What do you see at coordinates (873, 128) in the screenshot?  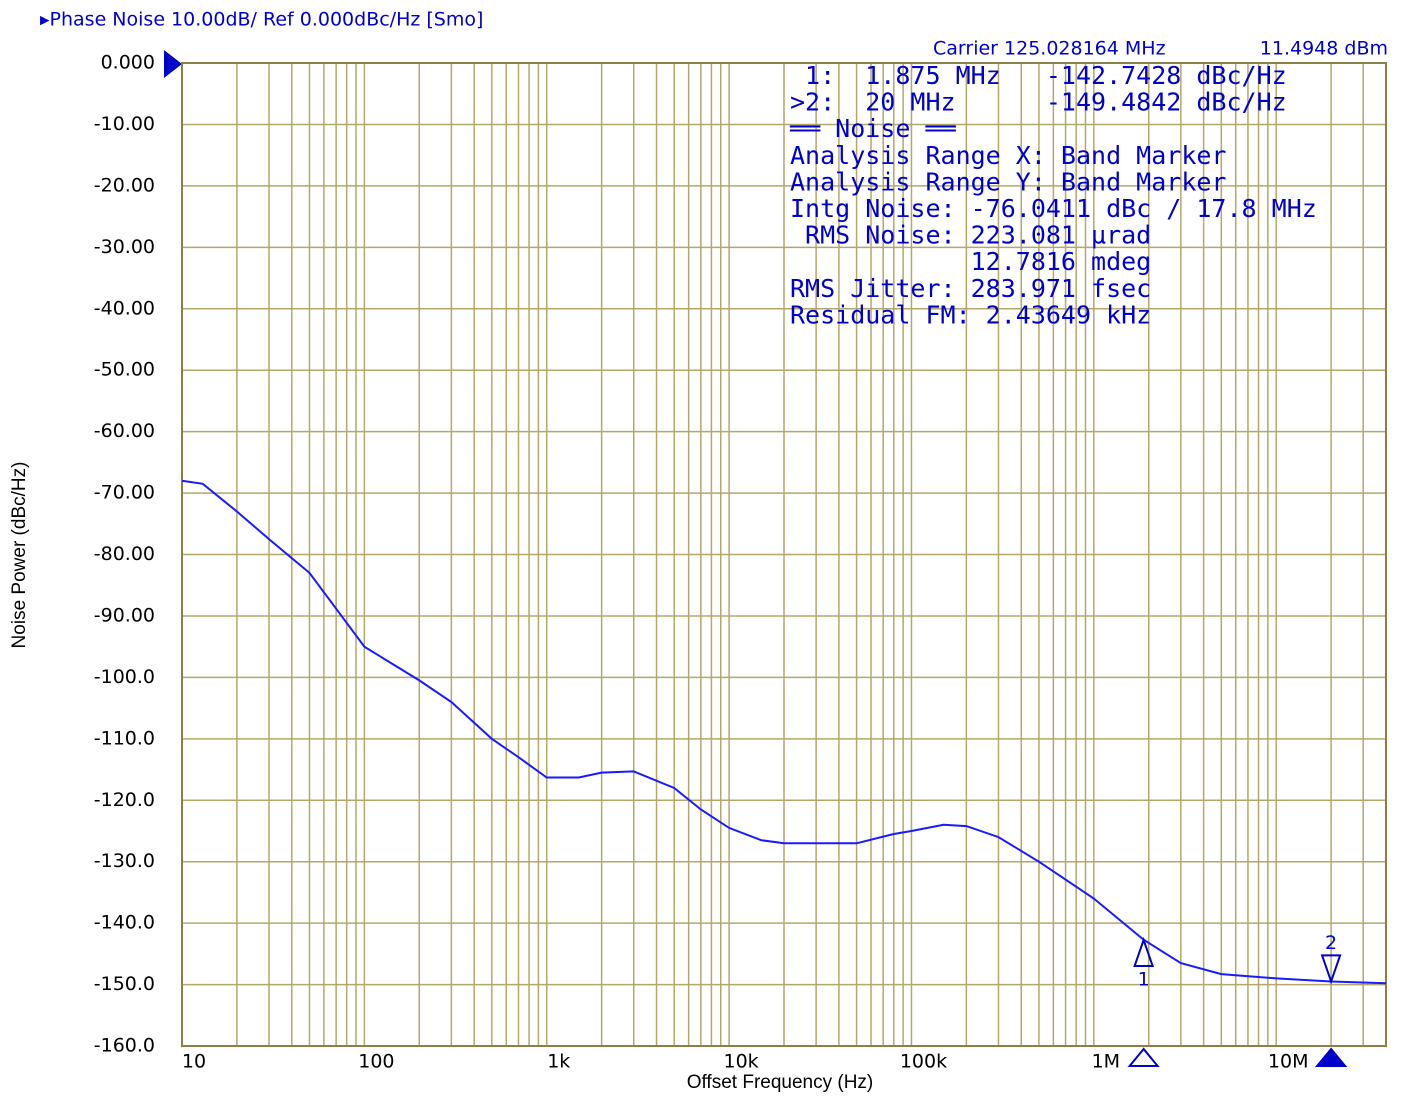 I see `readout-line: ══ Noise ══` at bounding box center [873, 128].